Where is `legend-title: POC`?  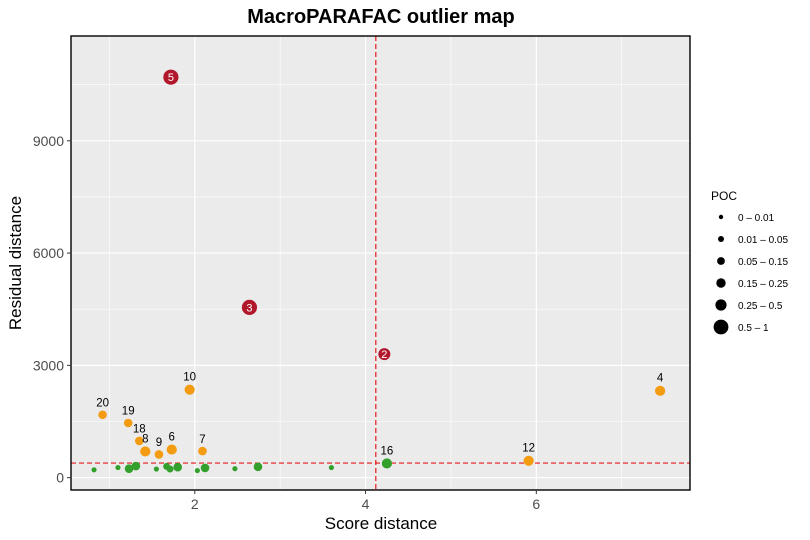
legend-title: POC is located at coordinates (724, 196).